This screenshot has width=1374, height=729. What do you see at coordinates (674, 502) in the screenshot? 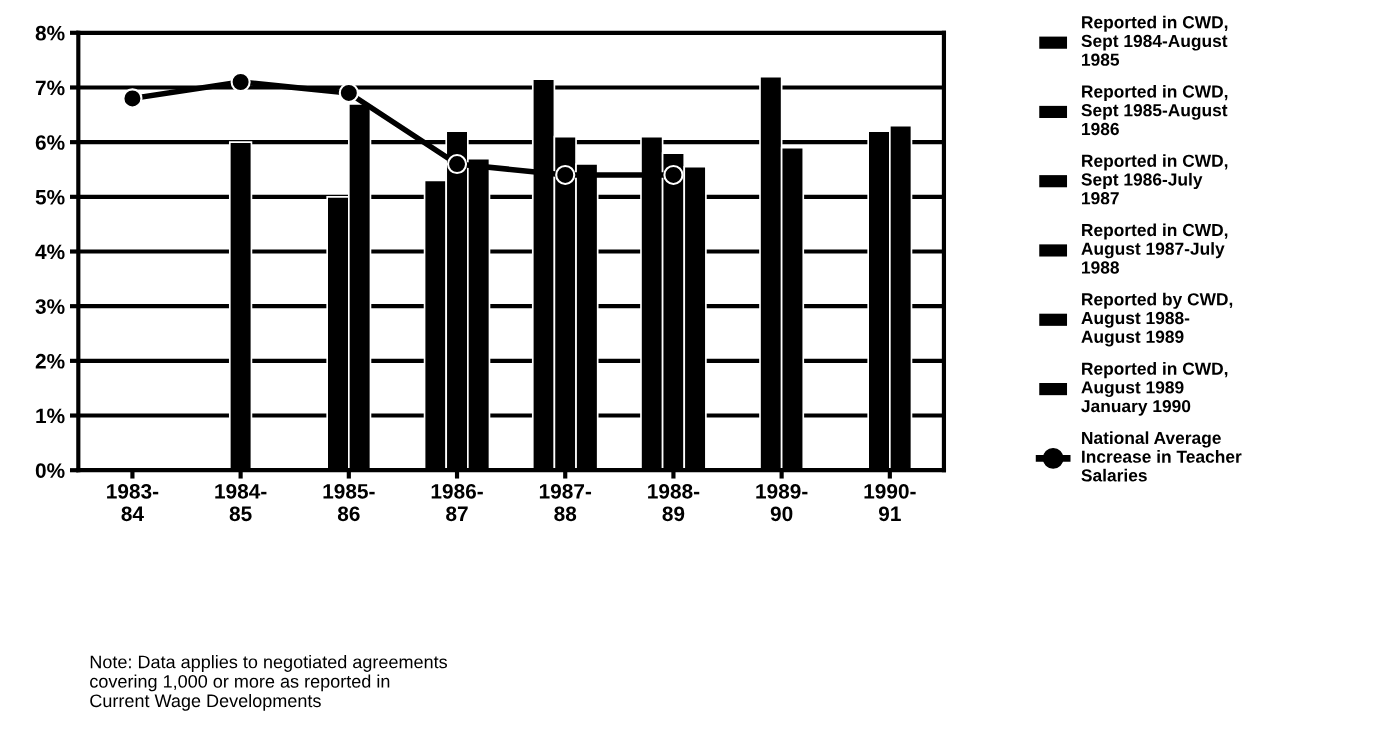
I see `x-tick-label: 1988-89` at bounding box center [674, 502].